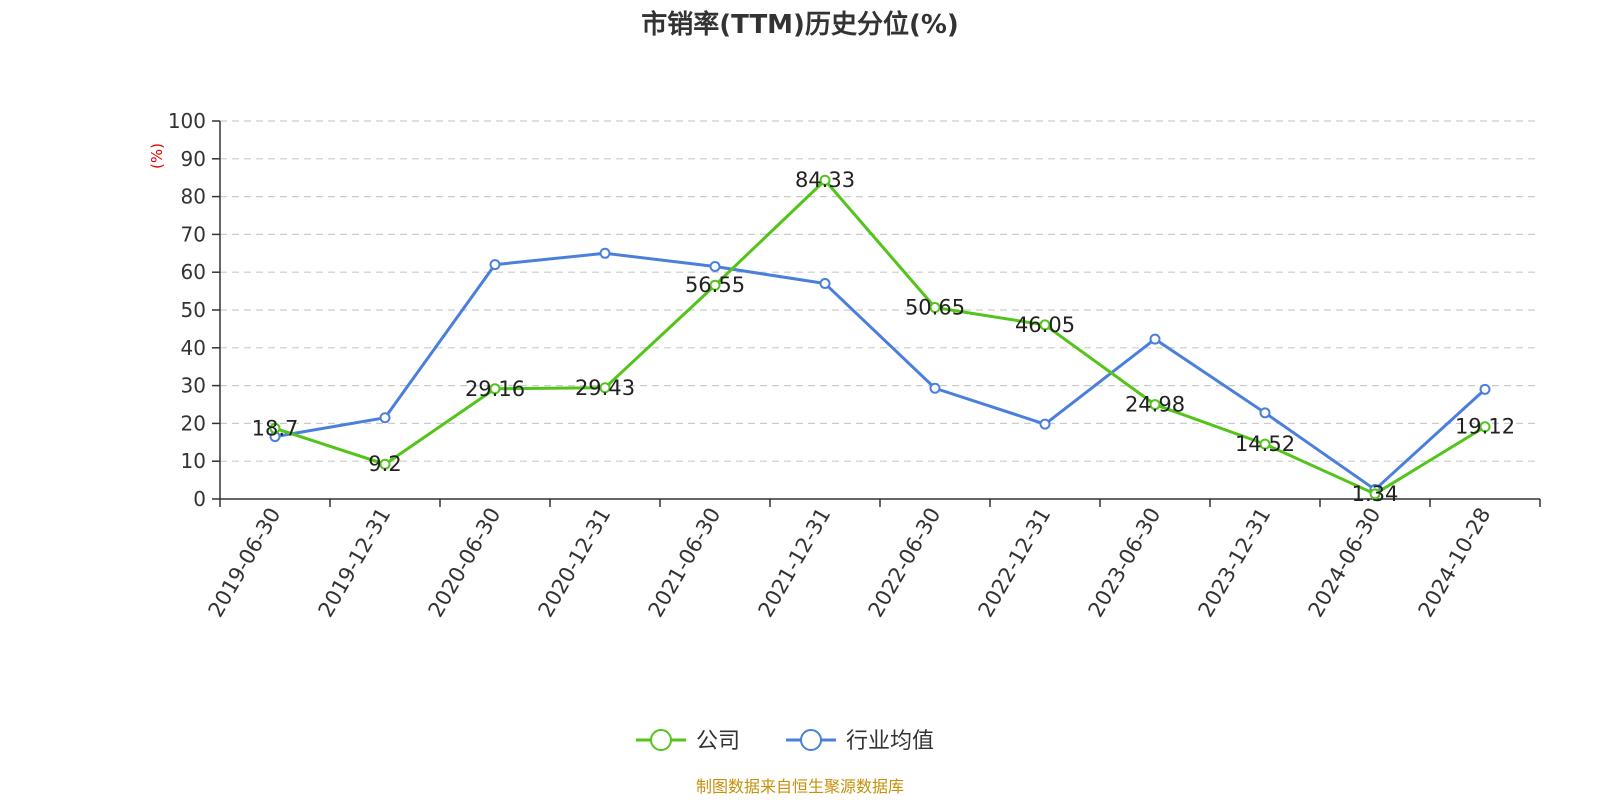  I want to click on data-label: 29.16, so click(495, 389).